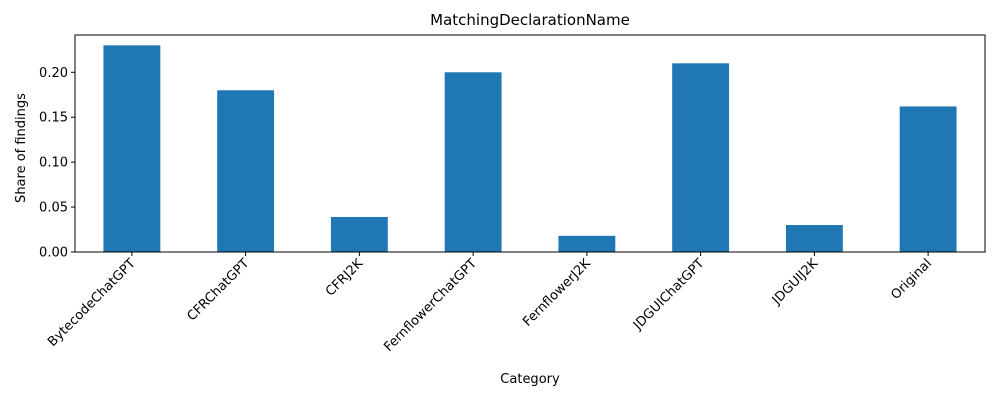  Describe the element at coordinates (53, 253) in the screenshot. I see `y-tick-label: 0.00` at that location.